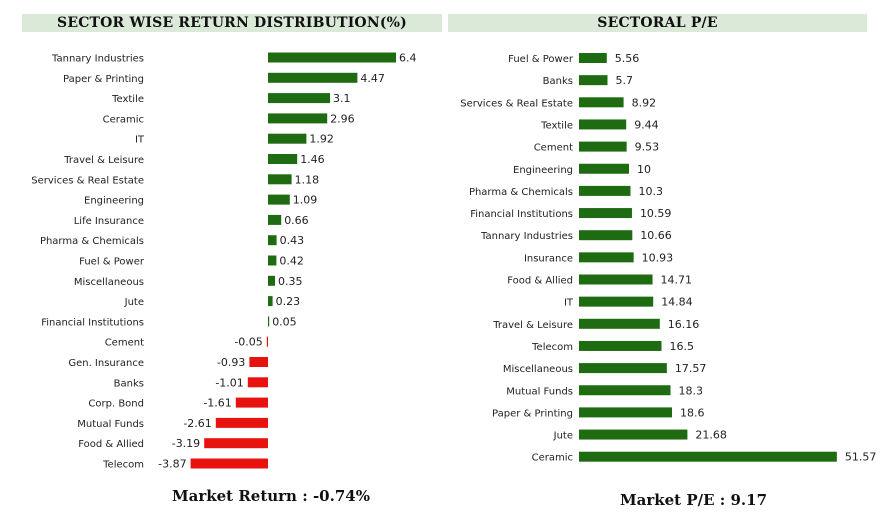  Describe the element at coordinates (593, 58) in the screenshot. I see `pe-bar-fuel-and-power` at that location.